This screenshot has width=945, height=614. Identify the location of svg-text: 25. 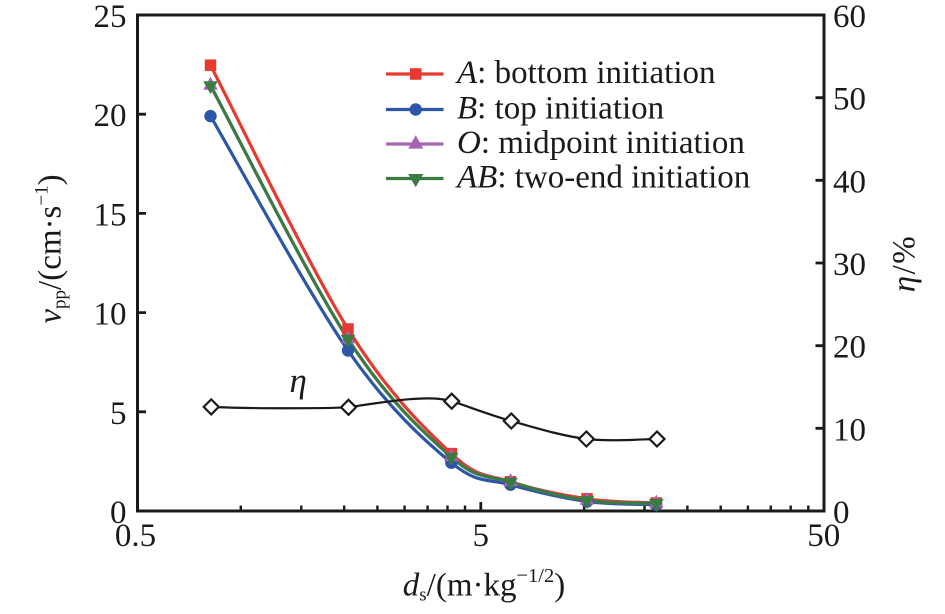
(110, 17).